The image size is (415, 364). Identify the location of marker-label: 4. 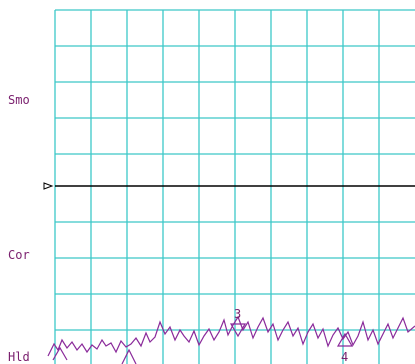
(344, 357).